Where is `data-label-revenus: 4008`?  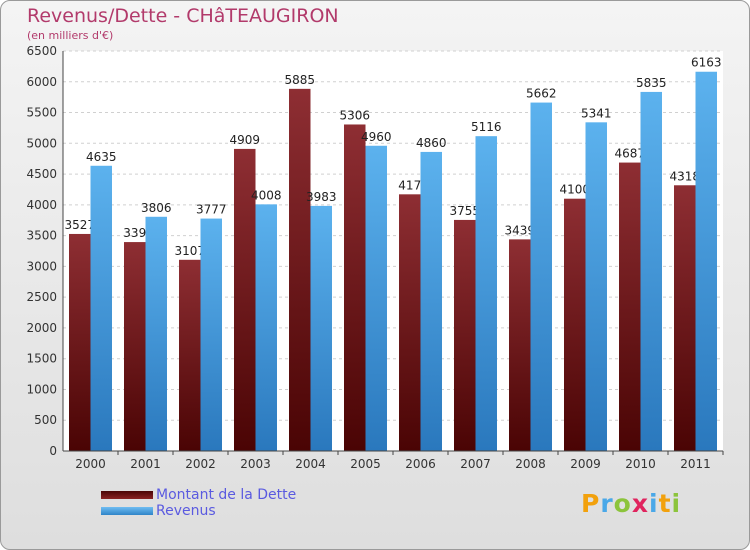 data-label-revenus: 4008 is located at coordinates (266, 195).